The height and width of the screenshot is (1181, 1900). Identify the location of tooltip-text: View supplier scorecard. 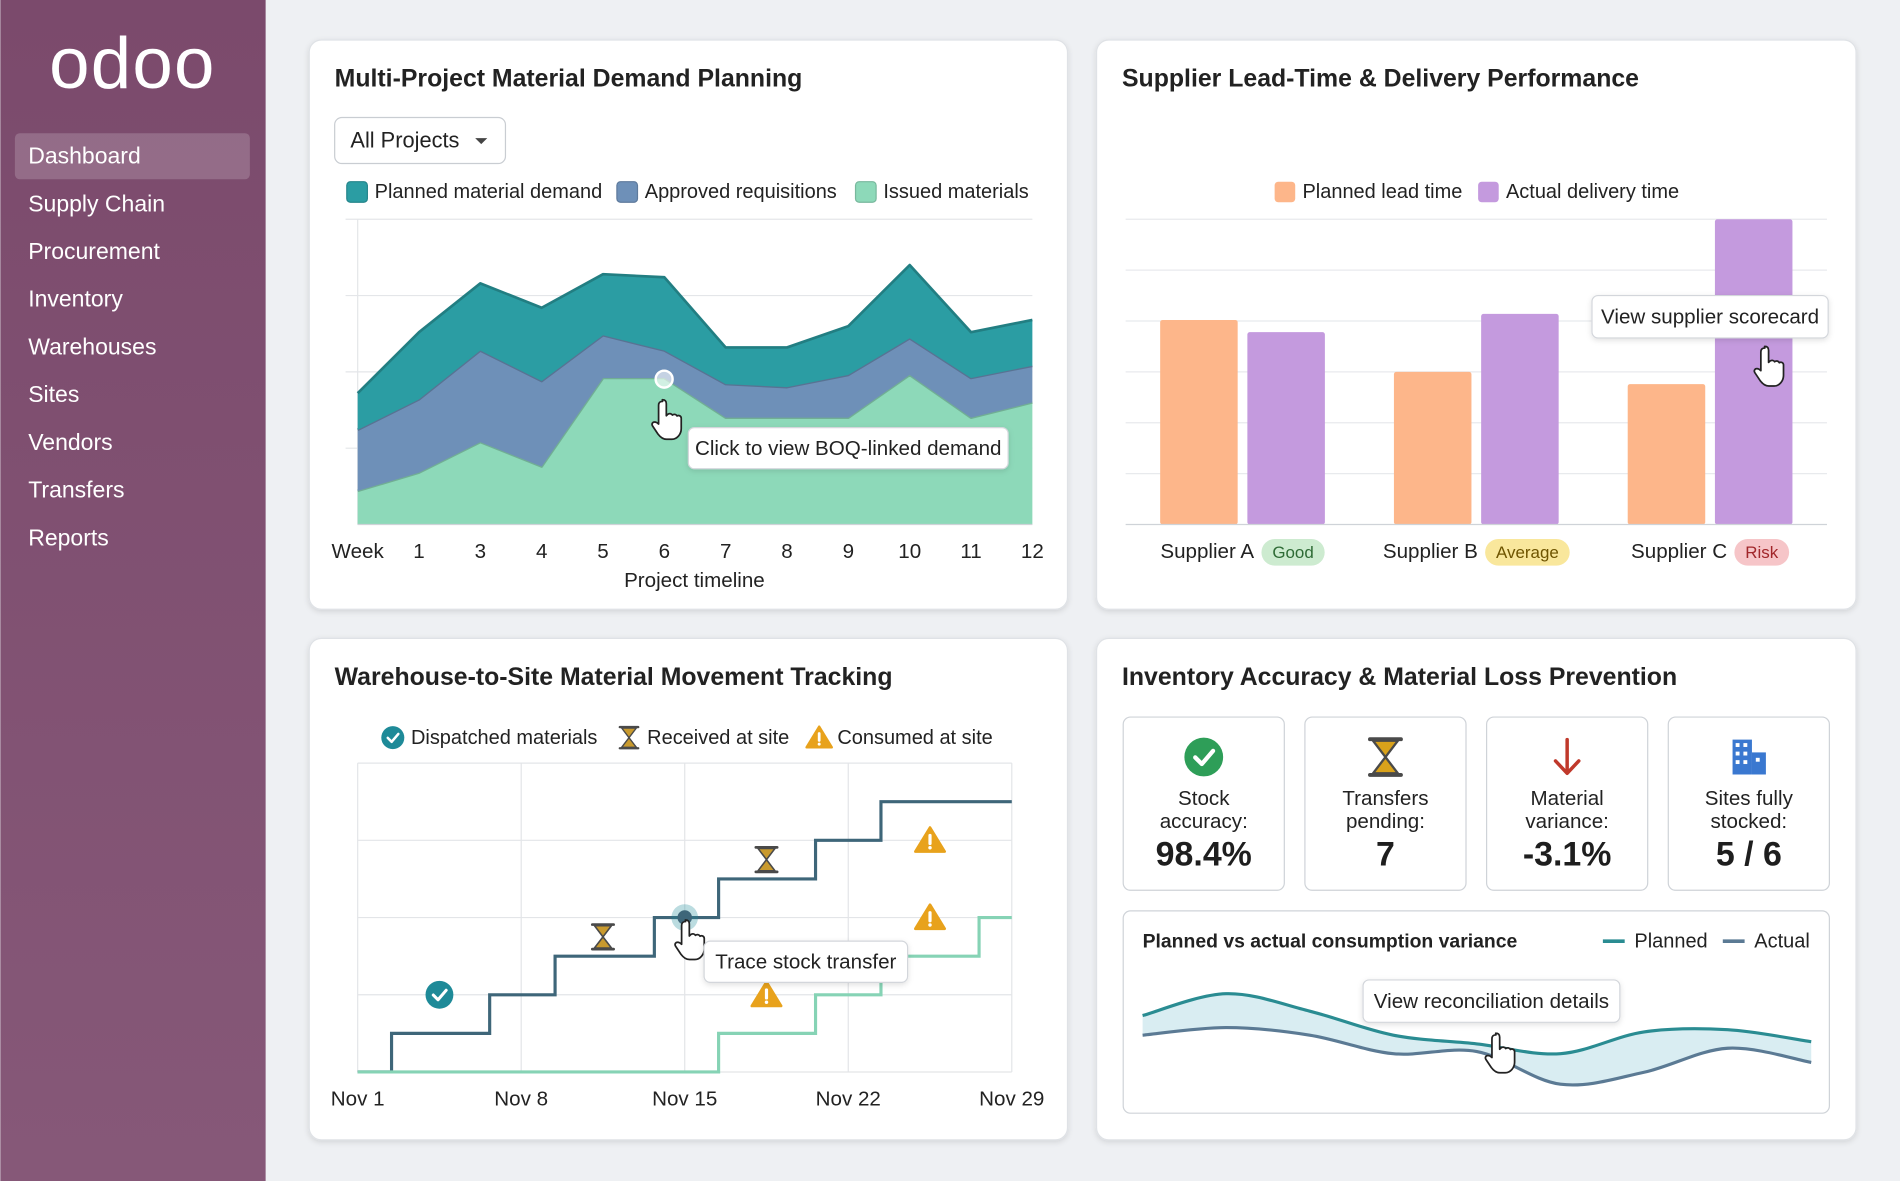
(1710, 316).